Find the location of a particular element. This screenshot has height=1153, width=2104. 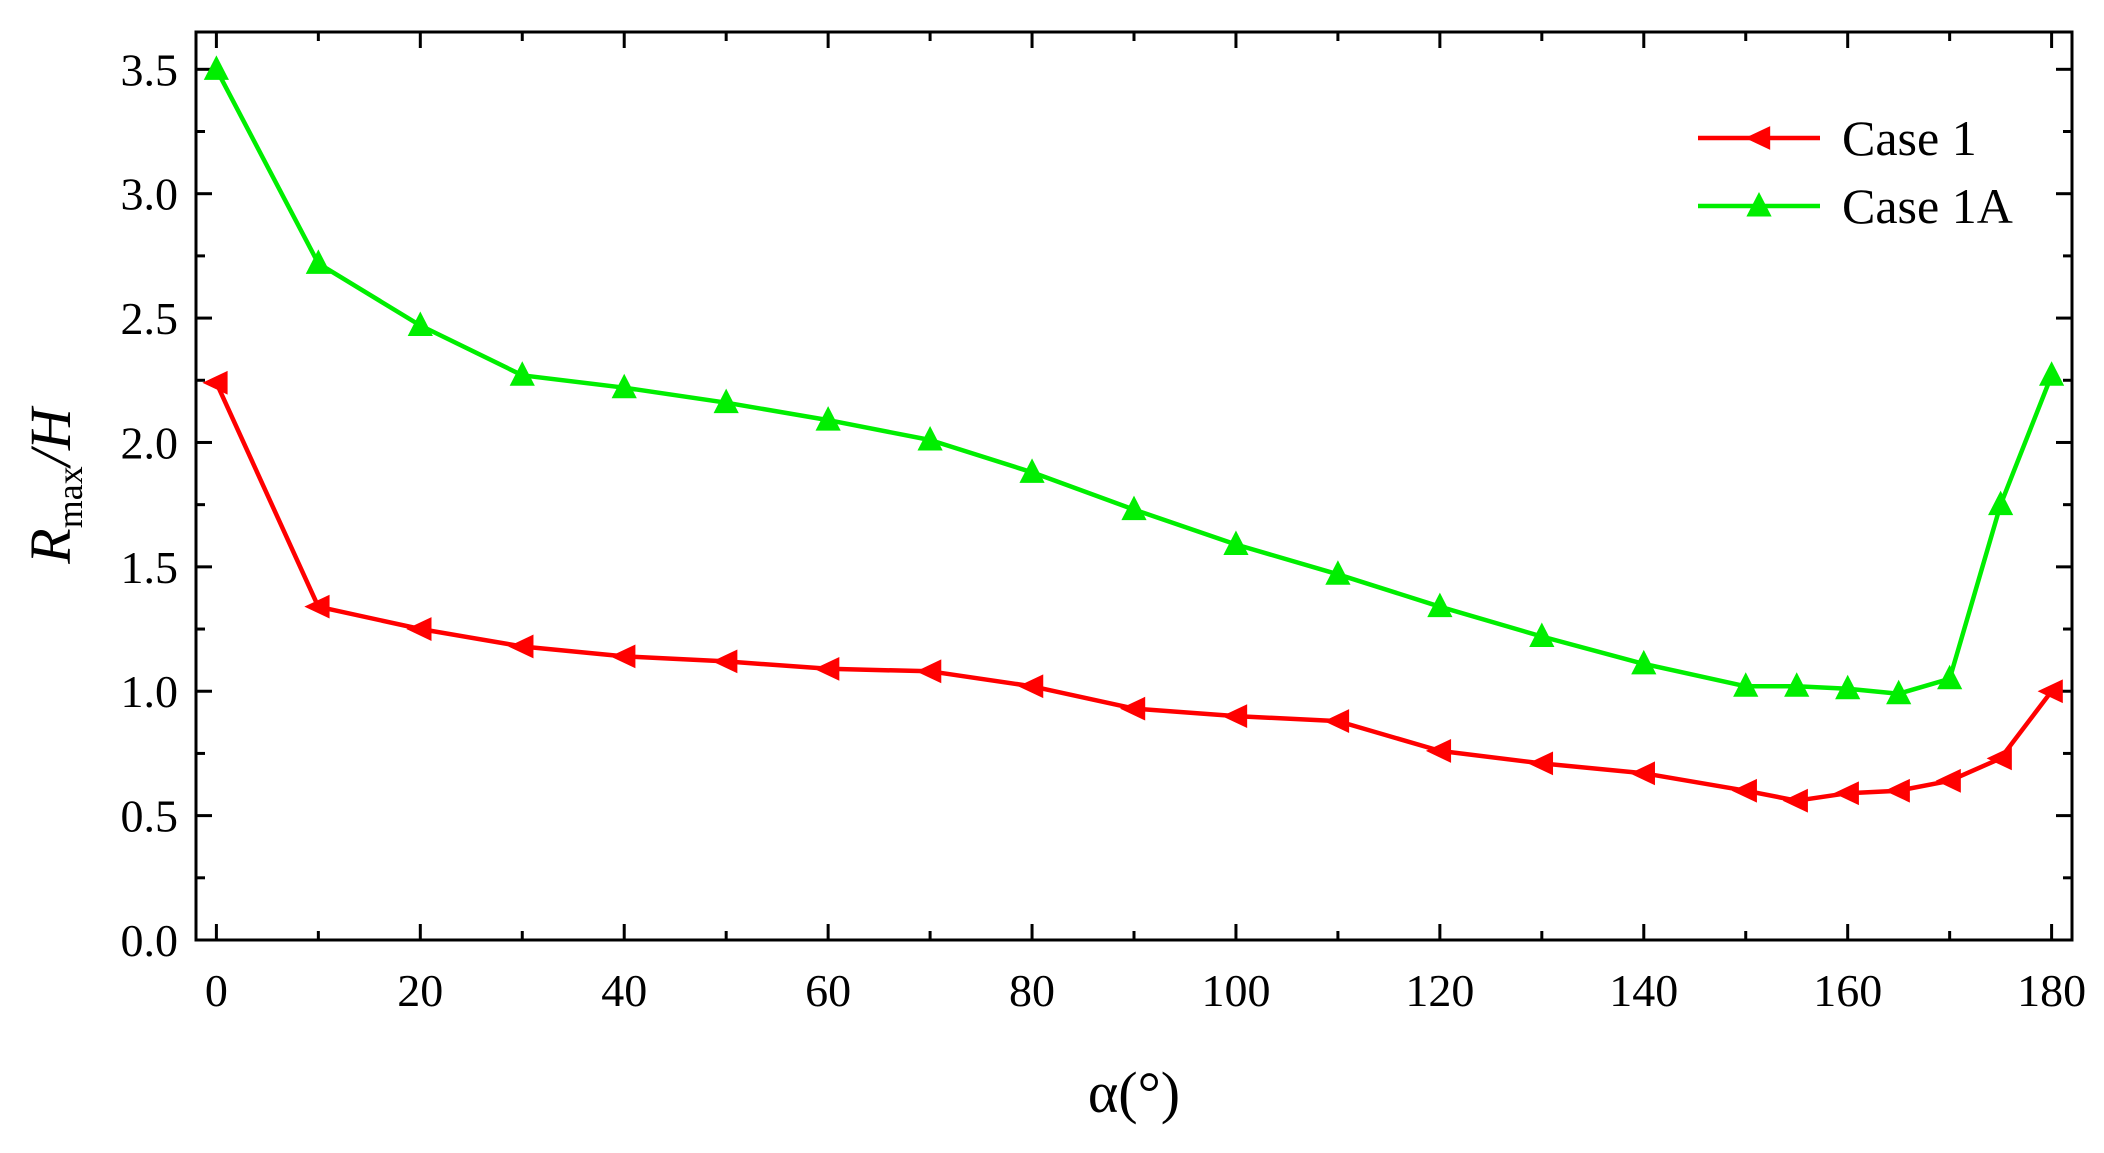

y-title-main: R is located at coordinates (50, 546).